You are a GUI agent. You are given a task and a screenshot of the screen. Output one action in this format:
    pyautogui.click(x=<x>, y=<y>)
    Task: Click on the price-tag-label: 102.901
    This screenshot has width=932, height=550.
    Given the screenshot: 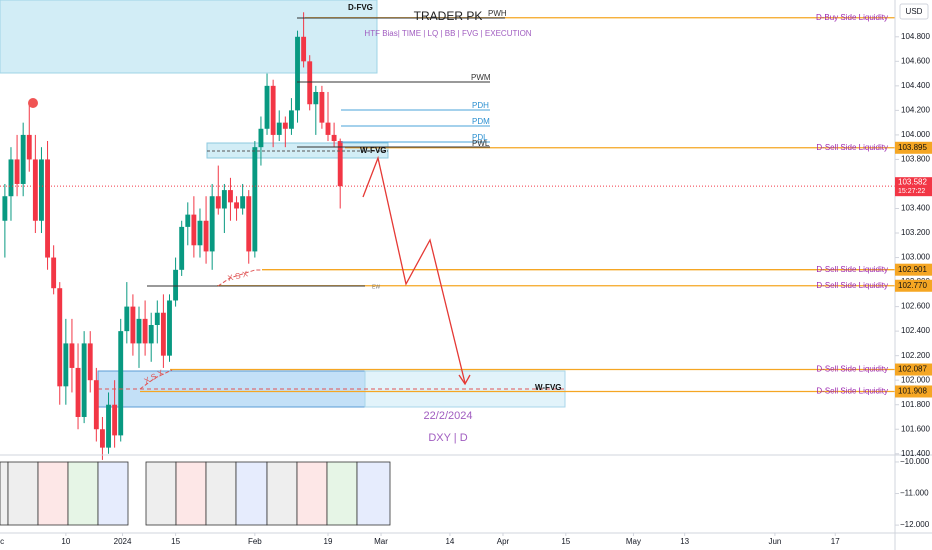 What is the action you would take?
    pyautogui.click(x=912, y=269)
    